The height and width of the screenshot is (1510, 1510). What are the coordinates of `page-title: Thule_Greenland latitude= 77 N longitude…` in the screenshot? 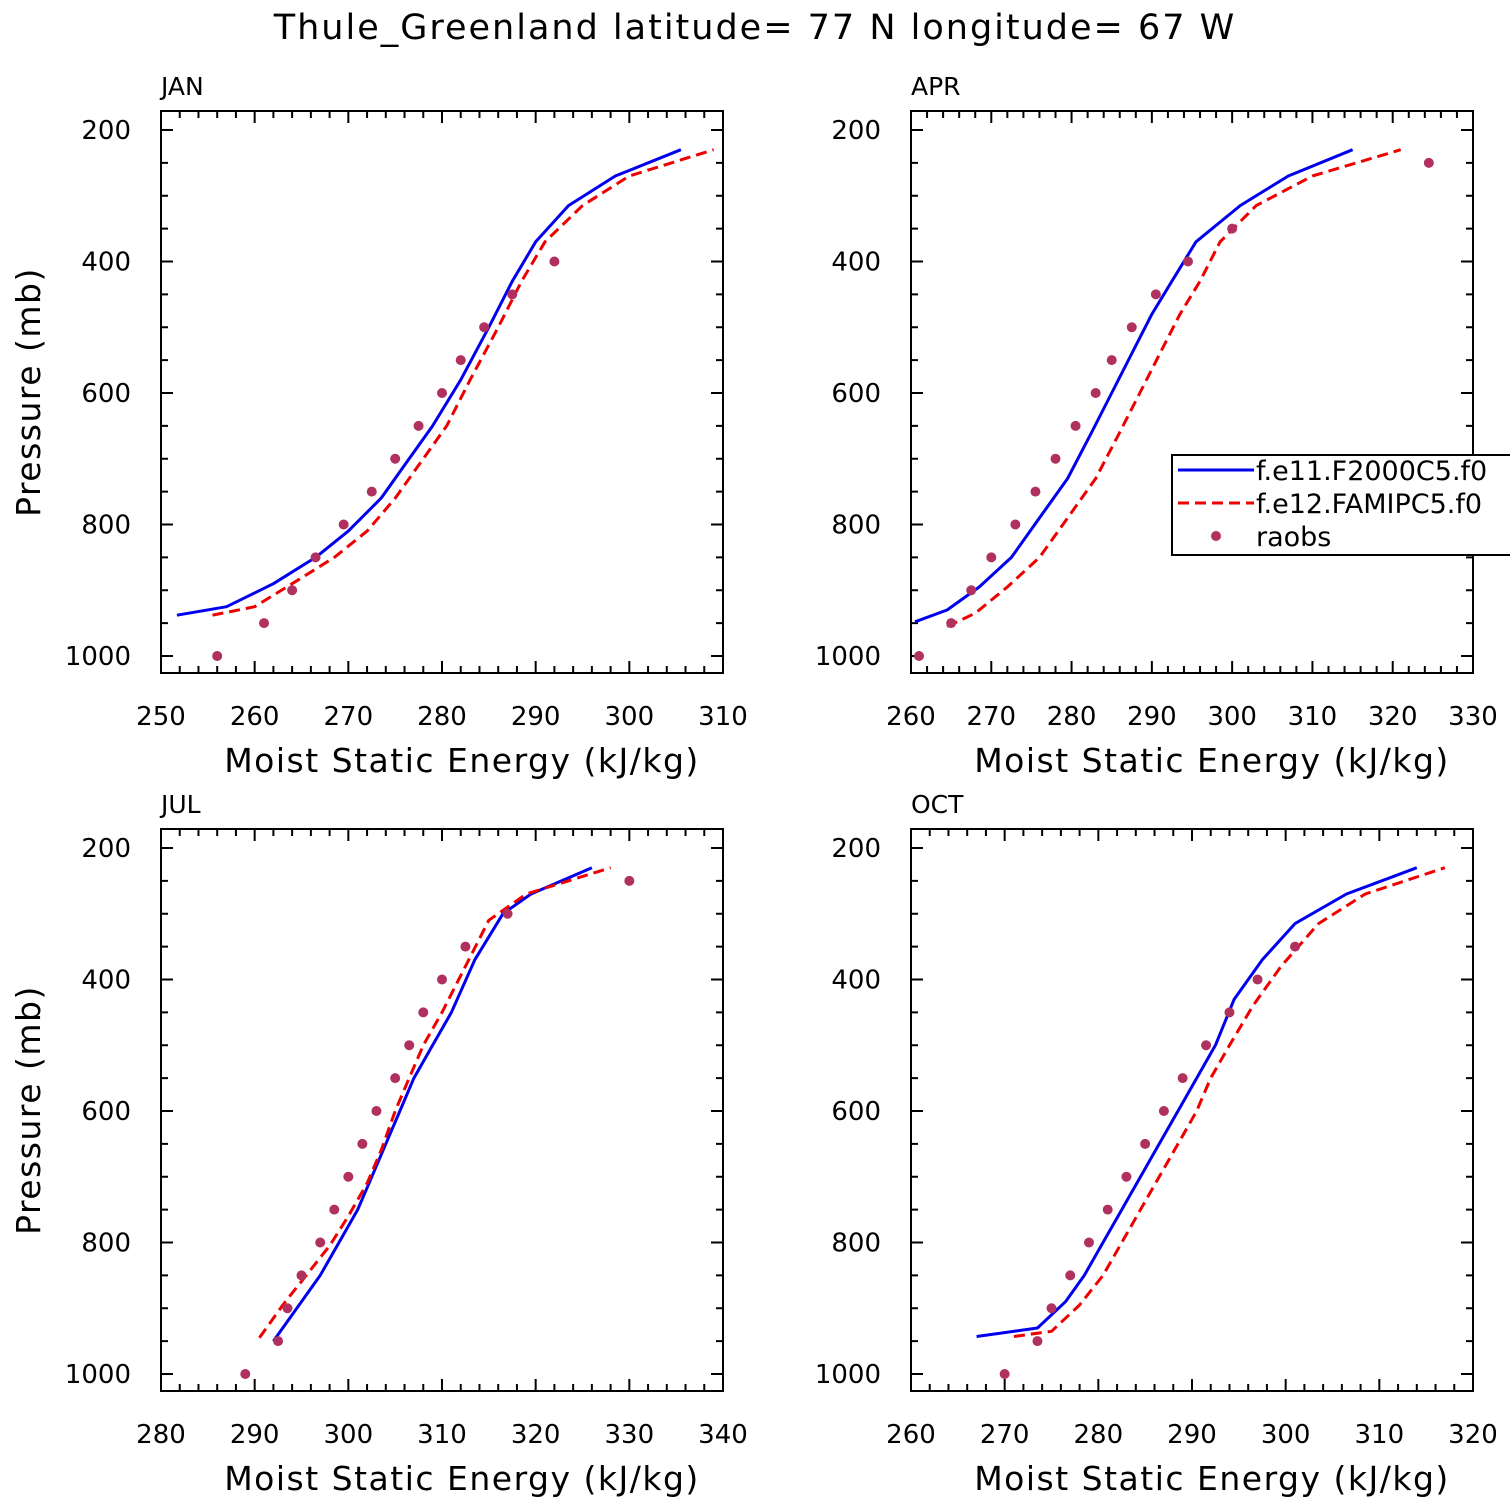 It's located at (755, 28).